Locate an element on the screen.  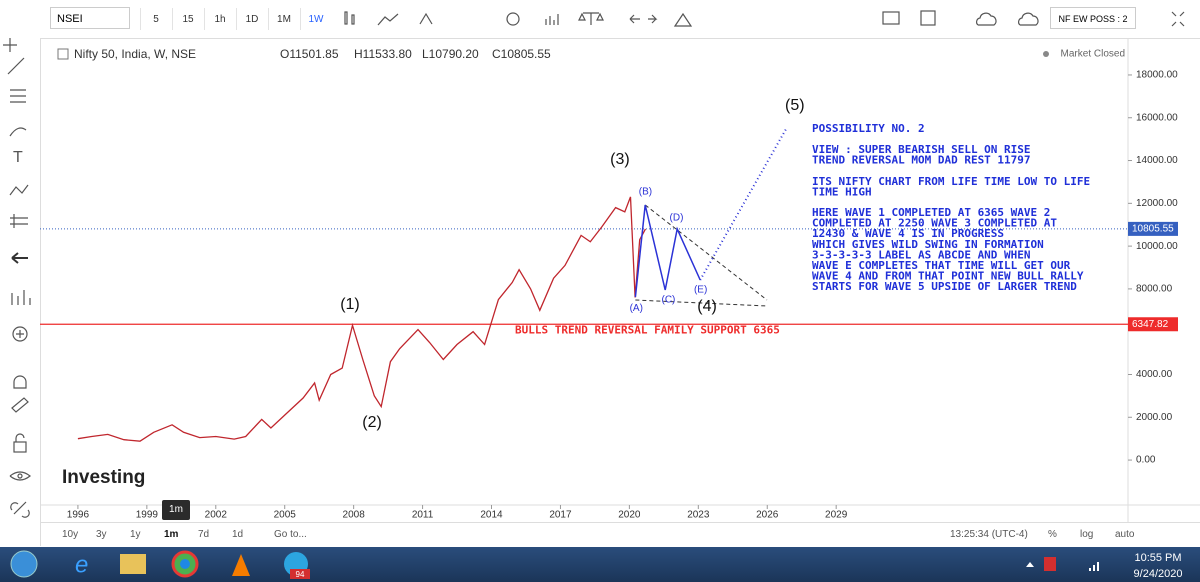
start-button is located at coordinates (24, 564).